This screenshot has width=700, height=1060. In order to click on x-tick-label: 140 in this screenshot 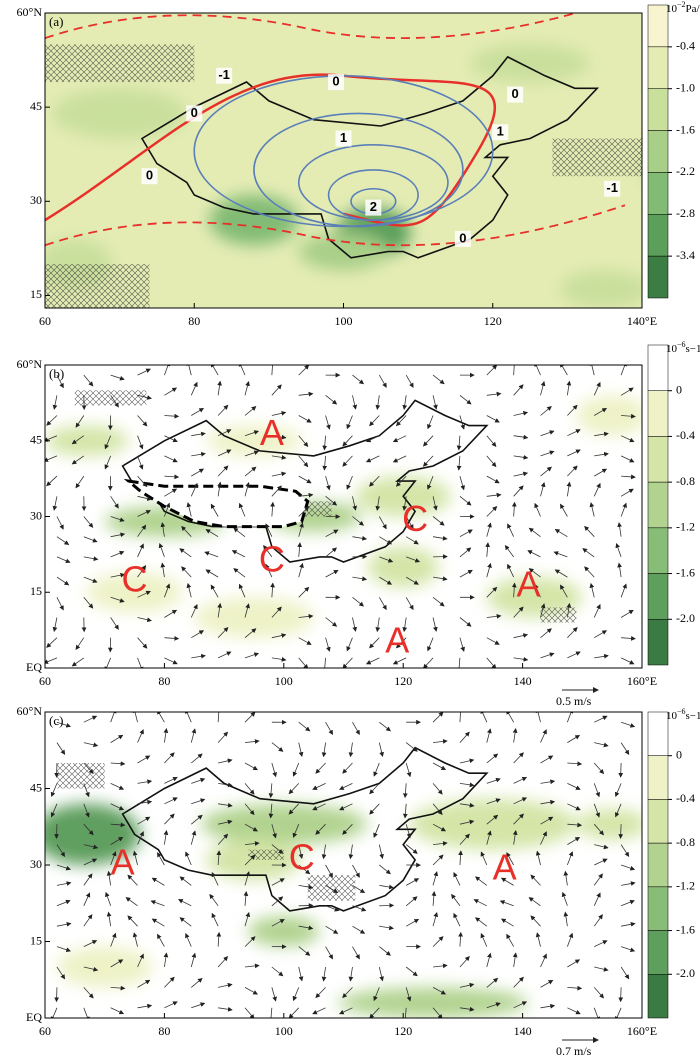, I will do `click(523, 681)`.